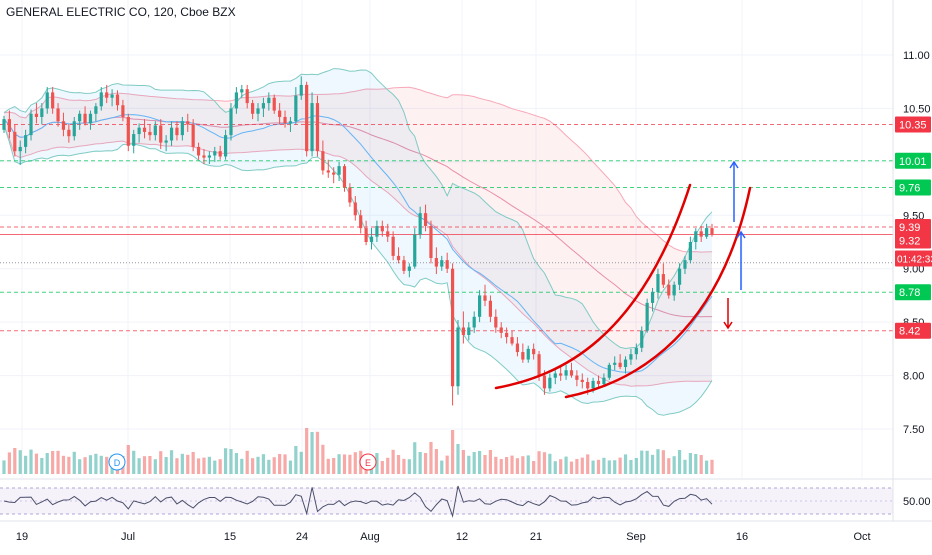 Image resolution: width=932 pixels, height=555 pixels. I want to click on price-tick-label: 9.00, so click(913, 270).